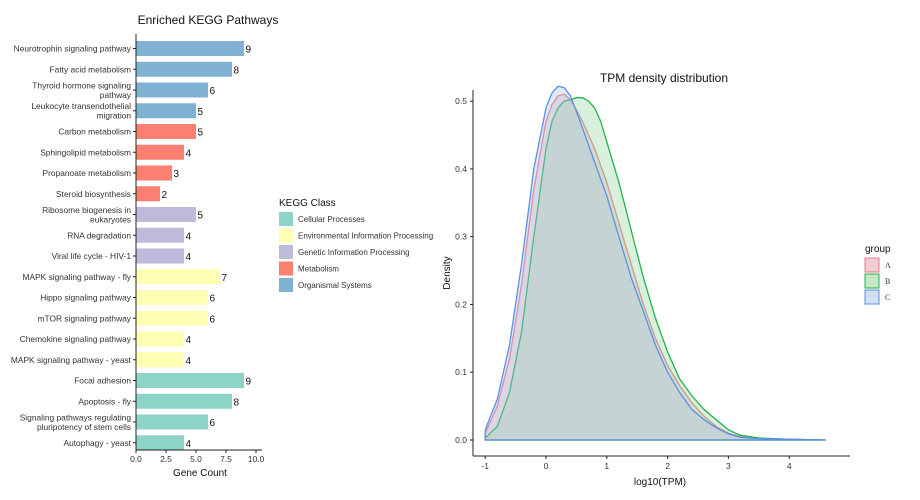 Image resolution: width=920 pixels, height=500 pixels. Describe the element at coordinates (90, 69) in the screenshot. I see `bar-category-label: Fatty acid metabolism` at that location.